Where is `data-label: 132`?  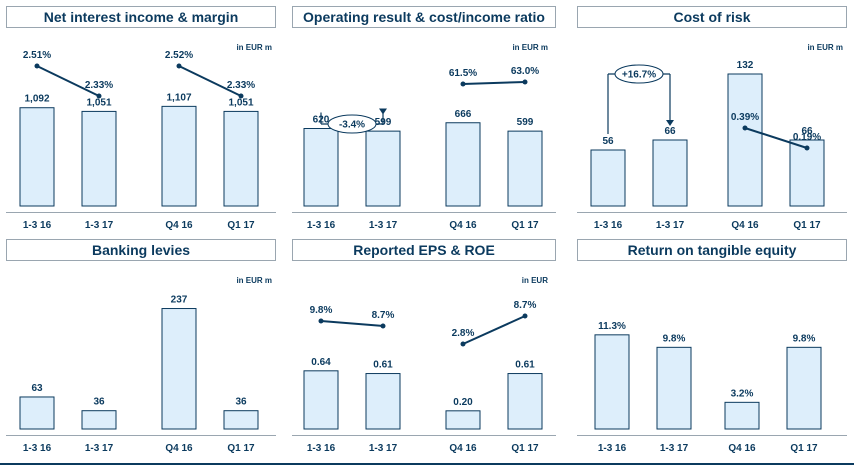
data-label: 132 is located at coordinates (745, 65).